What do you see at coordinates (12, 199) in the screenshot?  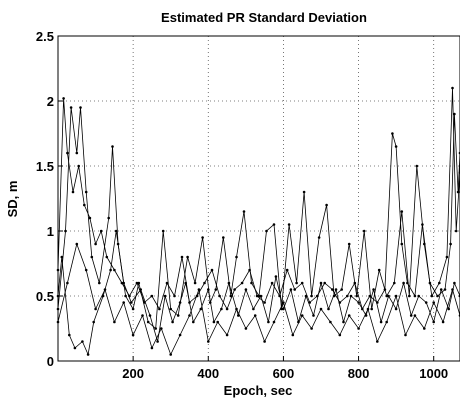 I see `y-axis-label: SD, m` at bounding box center [12, 199].